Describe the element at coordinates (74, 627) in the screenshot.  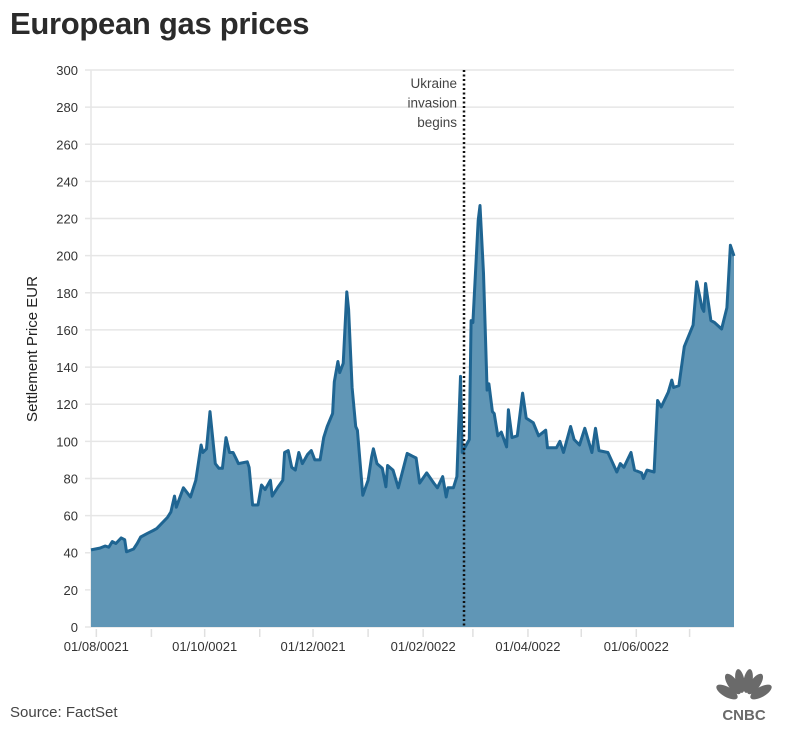
I see `y-tick-label: 0` at that location.